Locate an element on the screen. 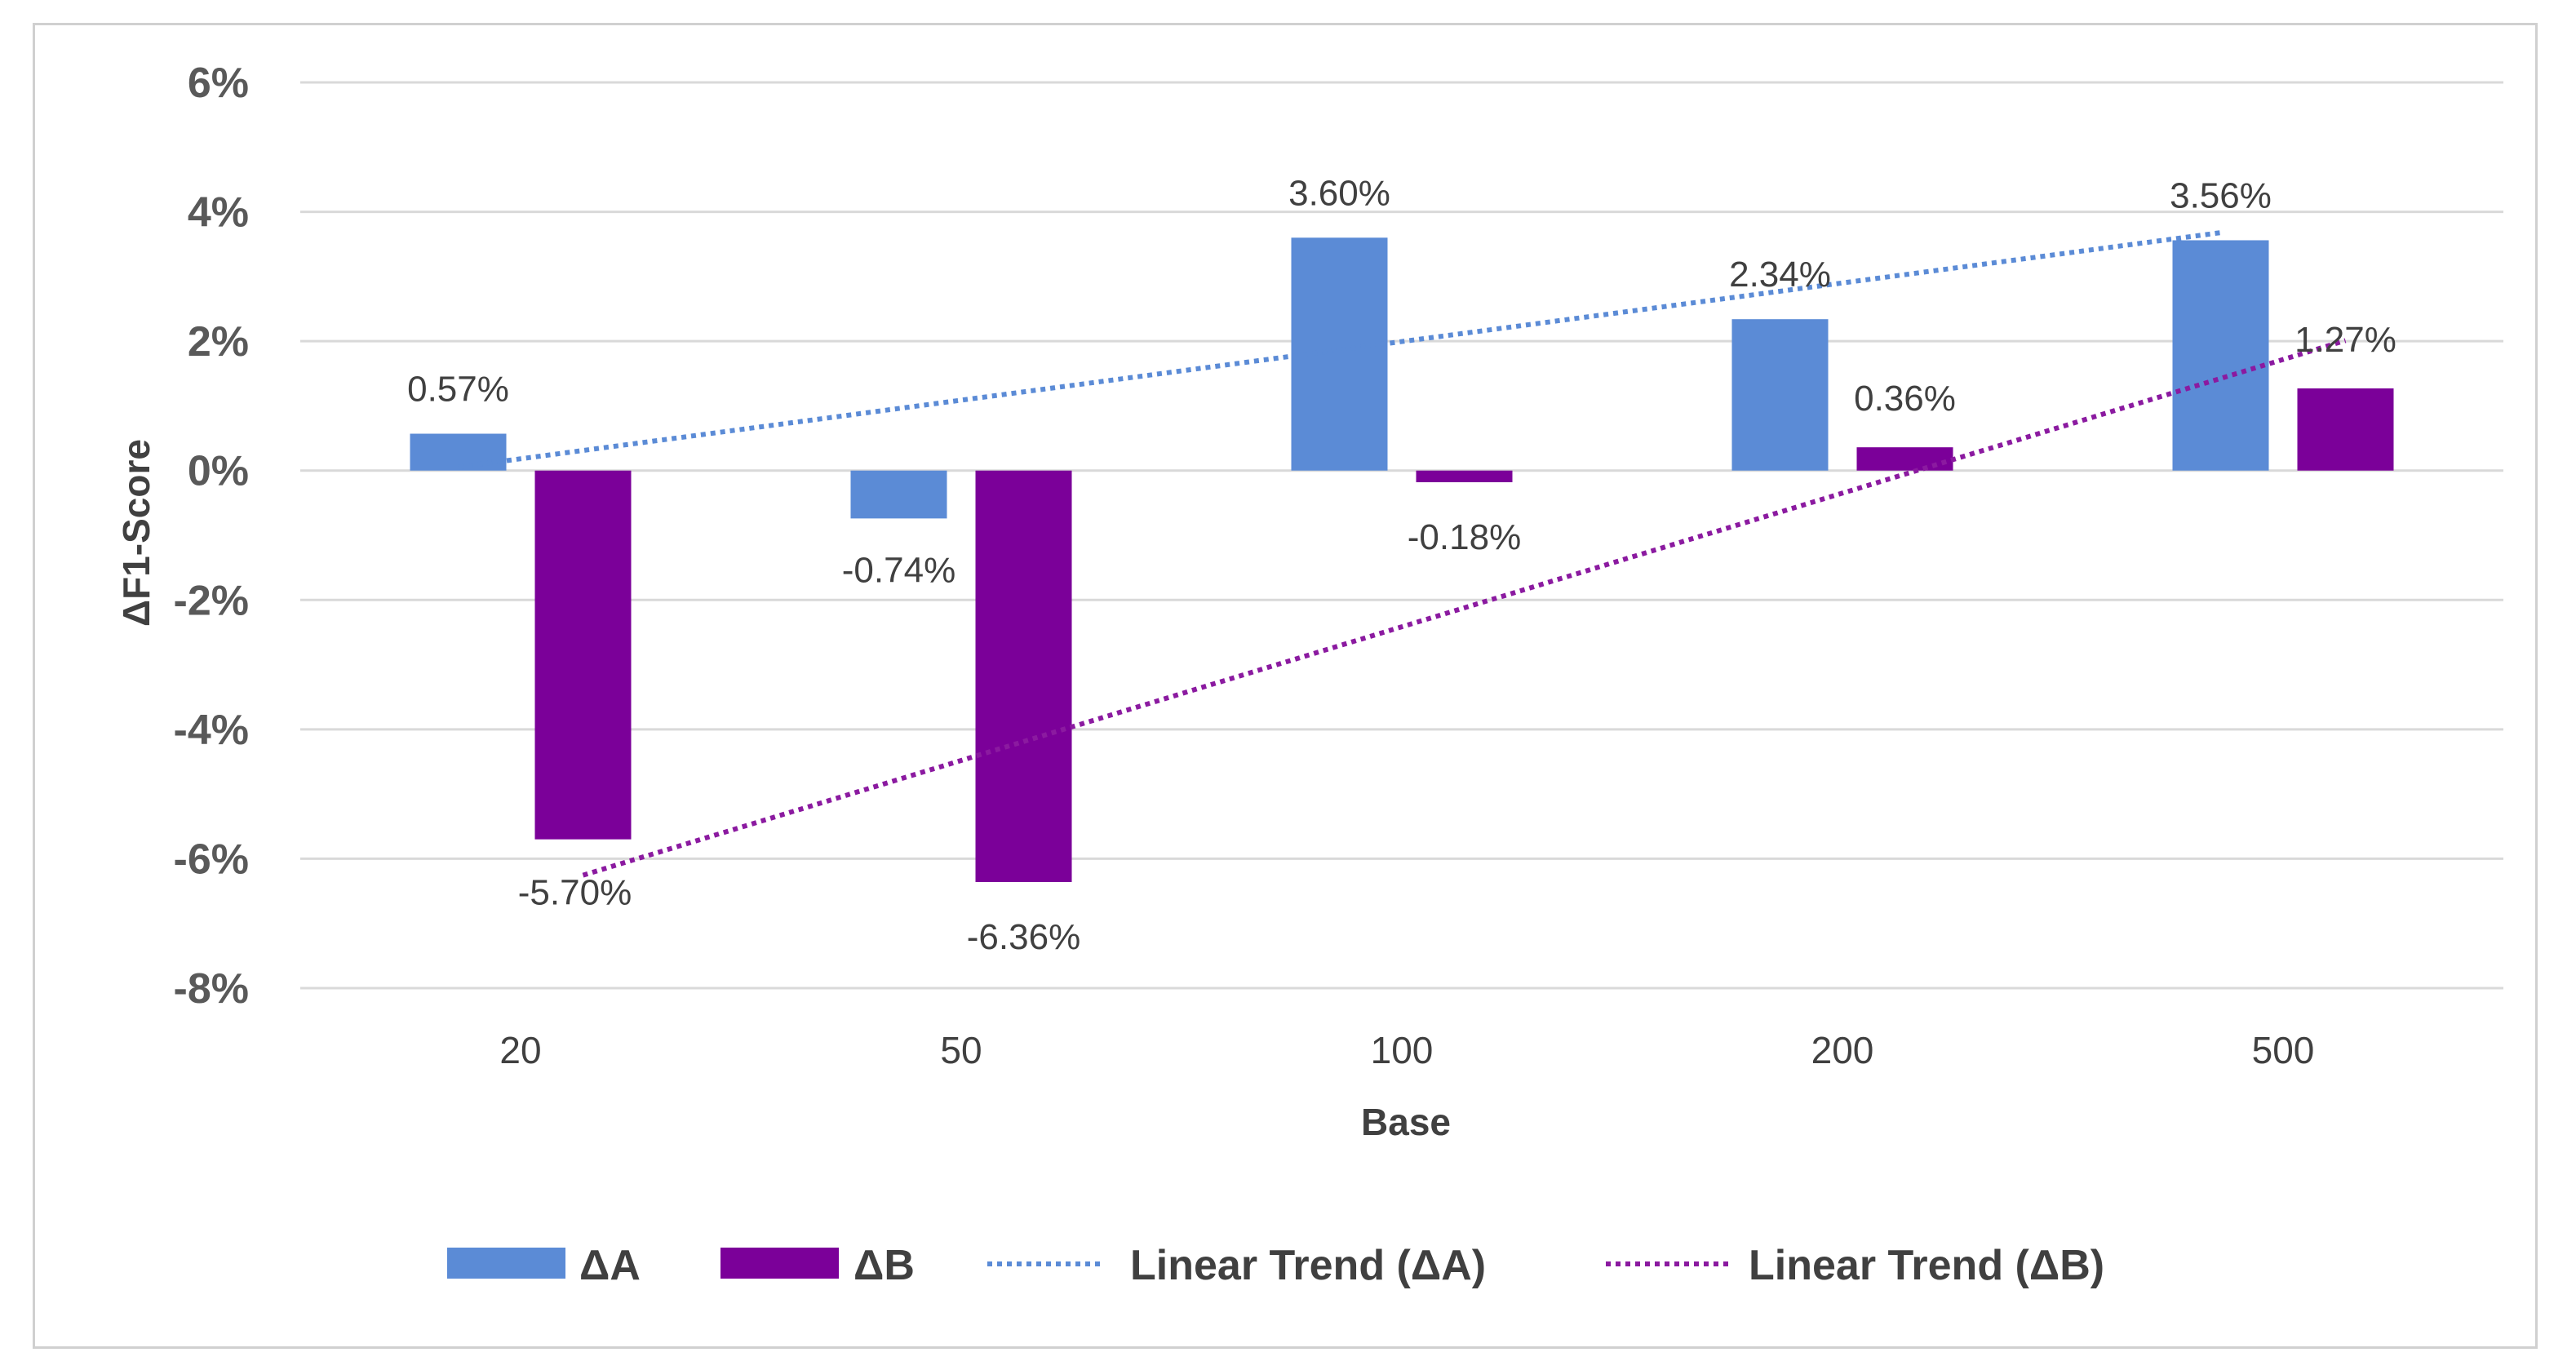 The image size is (2576, 1370). x-axis-title: Base is located at coordinates (1406, 1122).